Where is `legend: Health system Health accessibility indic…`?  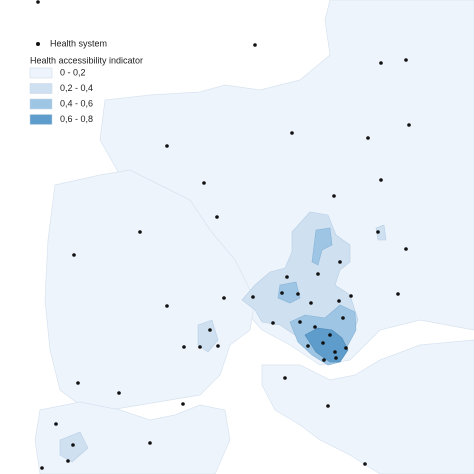 legend: Health system Health accessibility indic… is located at coordinates (86, 81).